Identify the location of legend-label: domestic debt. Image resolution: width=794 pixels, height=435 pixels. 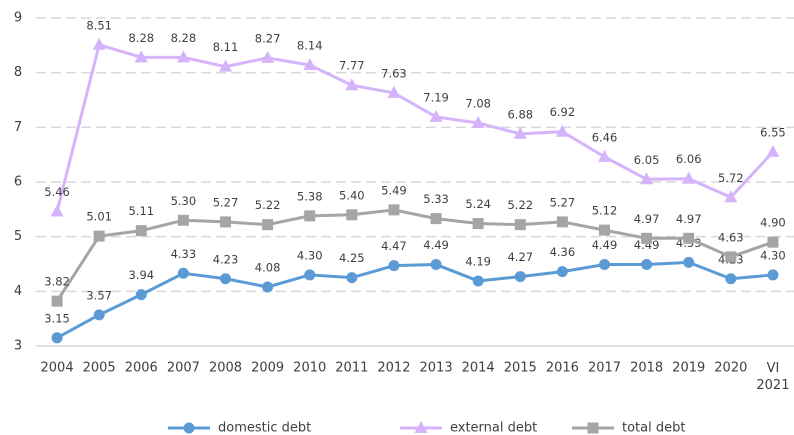
(264, 428).